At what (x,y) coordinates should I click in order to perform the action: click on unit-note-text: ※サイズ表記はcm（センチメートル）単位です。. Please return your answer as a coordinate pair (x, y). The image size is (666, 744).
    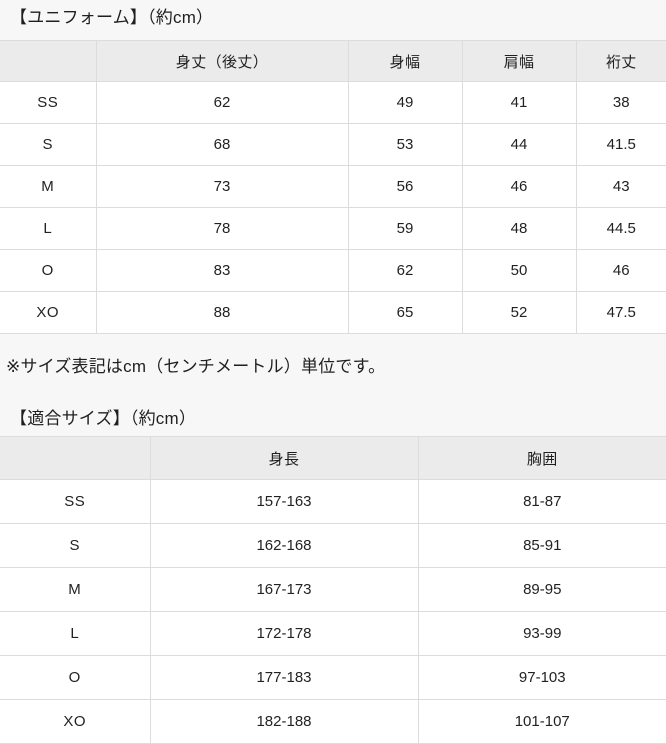
    Looking at the image, I should click on (196, 366).